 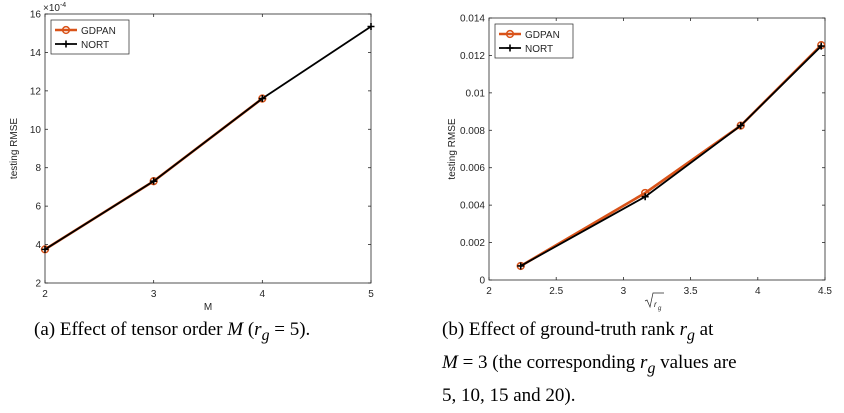 I want to click on y-tick-label: 0.004, so click(x=472, y=206).